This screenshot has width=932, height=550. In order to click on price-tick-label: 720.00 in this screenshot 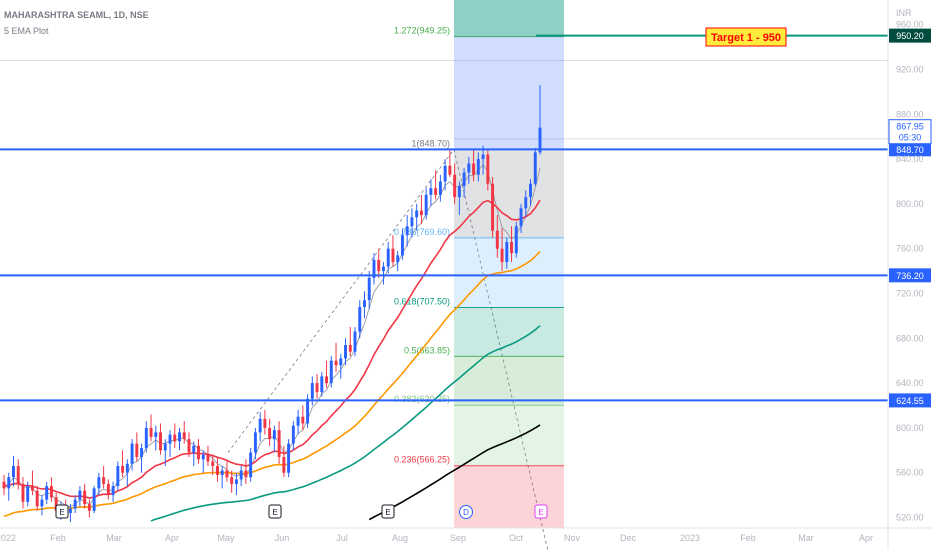, I will do `click(910, 293)`.